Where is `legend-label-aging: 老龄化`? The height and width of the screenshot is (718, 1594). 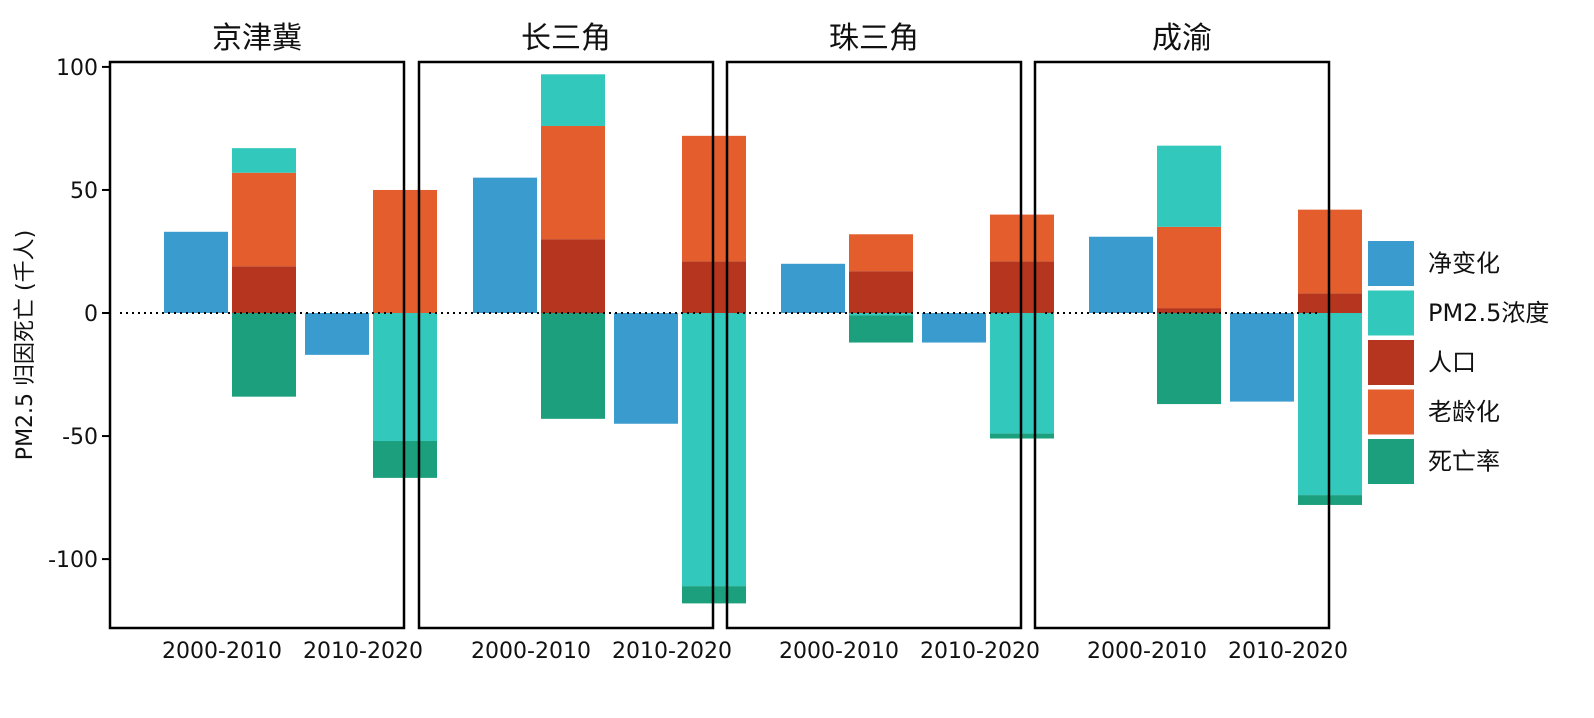 legend-label-aging: 老龄化 is located at coordinates (1464, 412).